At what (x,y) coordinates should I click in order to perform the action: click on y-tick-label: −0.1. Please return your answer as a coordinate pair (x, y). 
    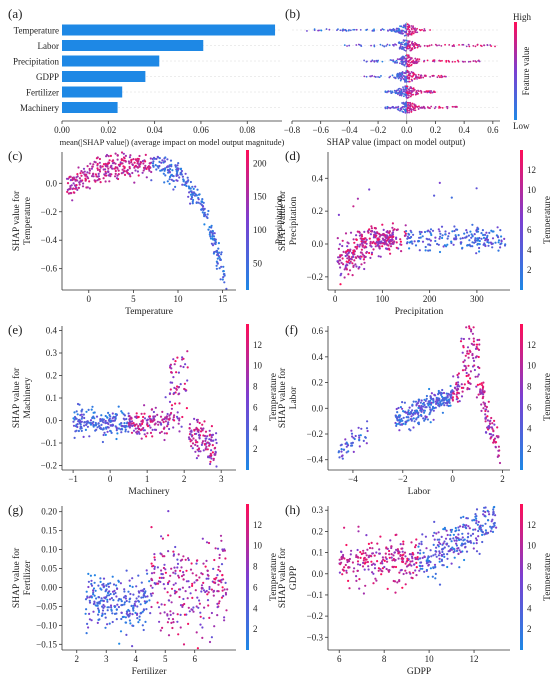
    Looking at the image, I should click on (315, 595).